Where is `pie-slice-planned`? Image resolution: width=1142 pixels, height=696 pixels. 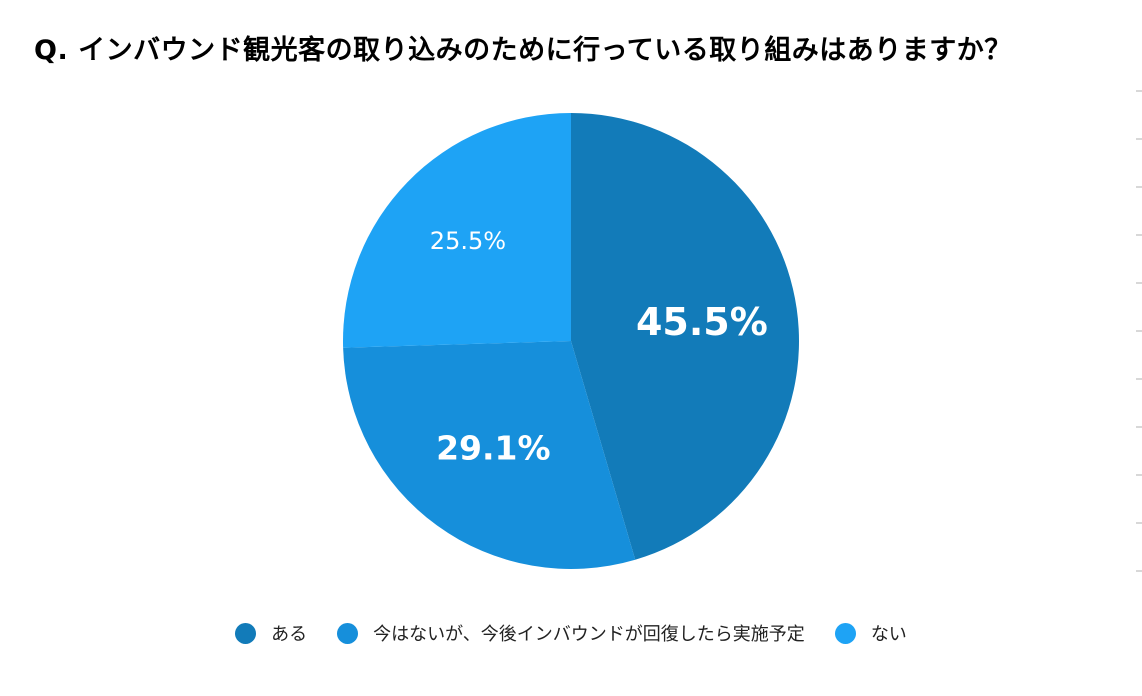
pie-slice-planned is located at coordinates (489, 455).